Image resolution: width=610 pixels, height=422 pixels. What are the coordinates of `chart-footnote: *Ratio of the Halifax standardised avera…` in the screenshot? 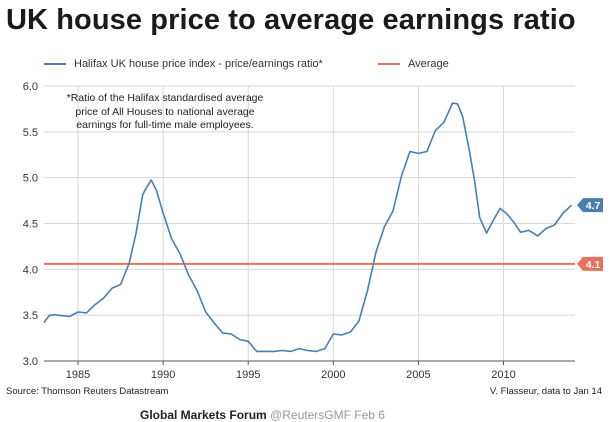 It's located at (165, 111).